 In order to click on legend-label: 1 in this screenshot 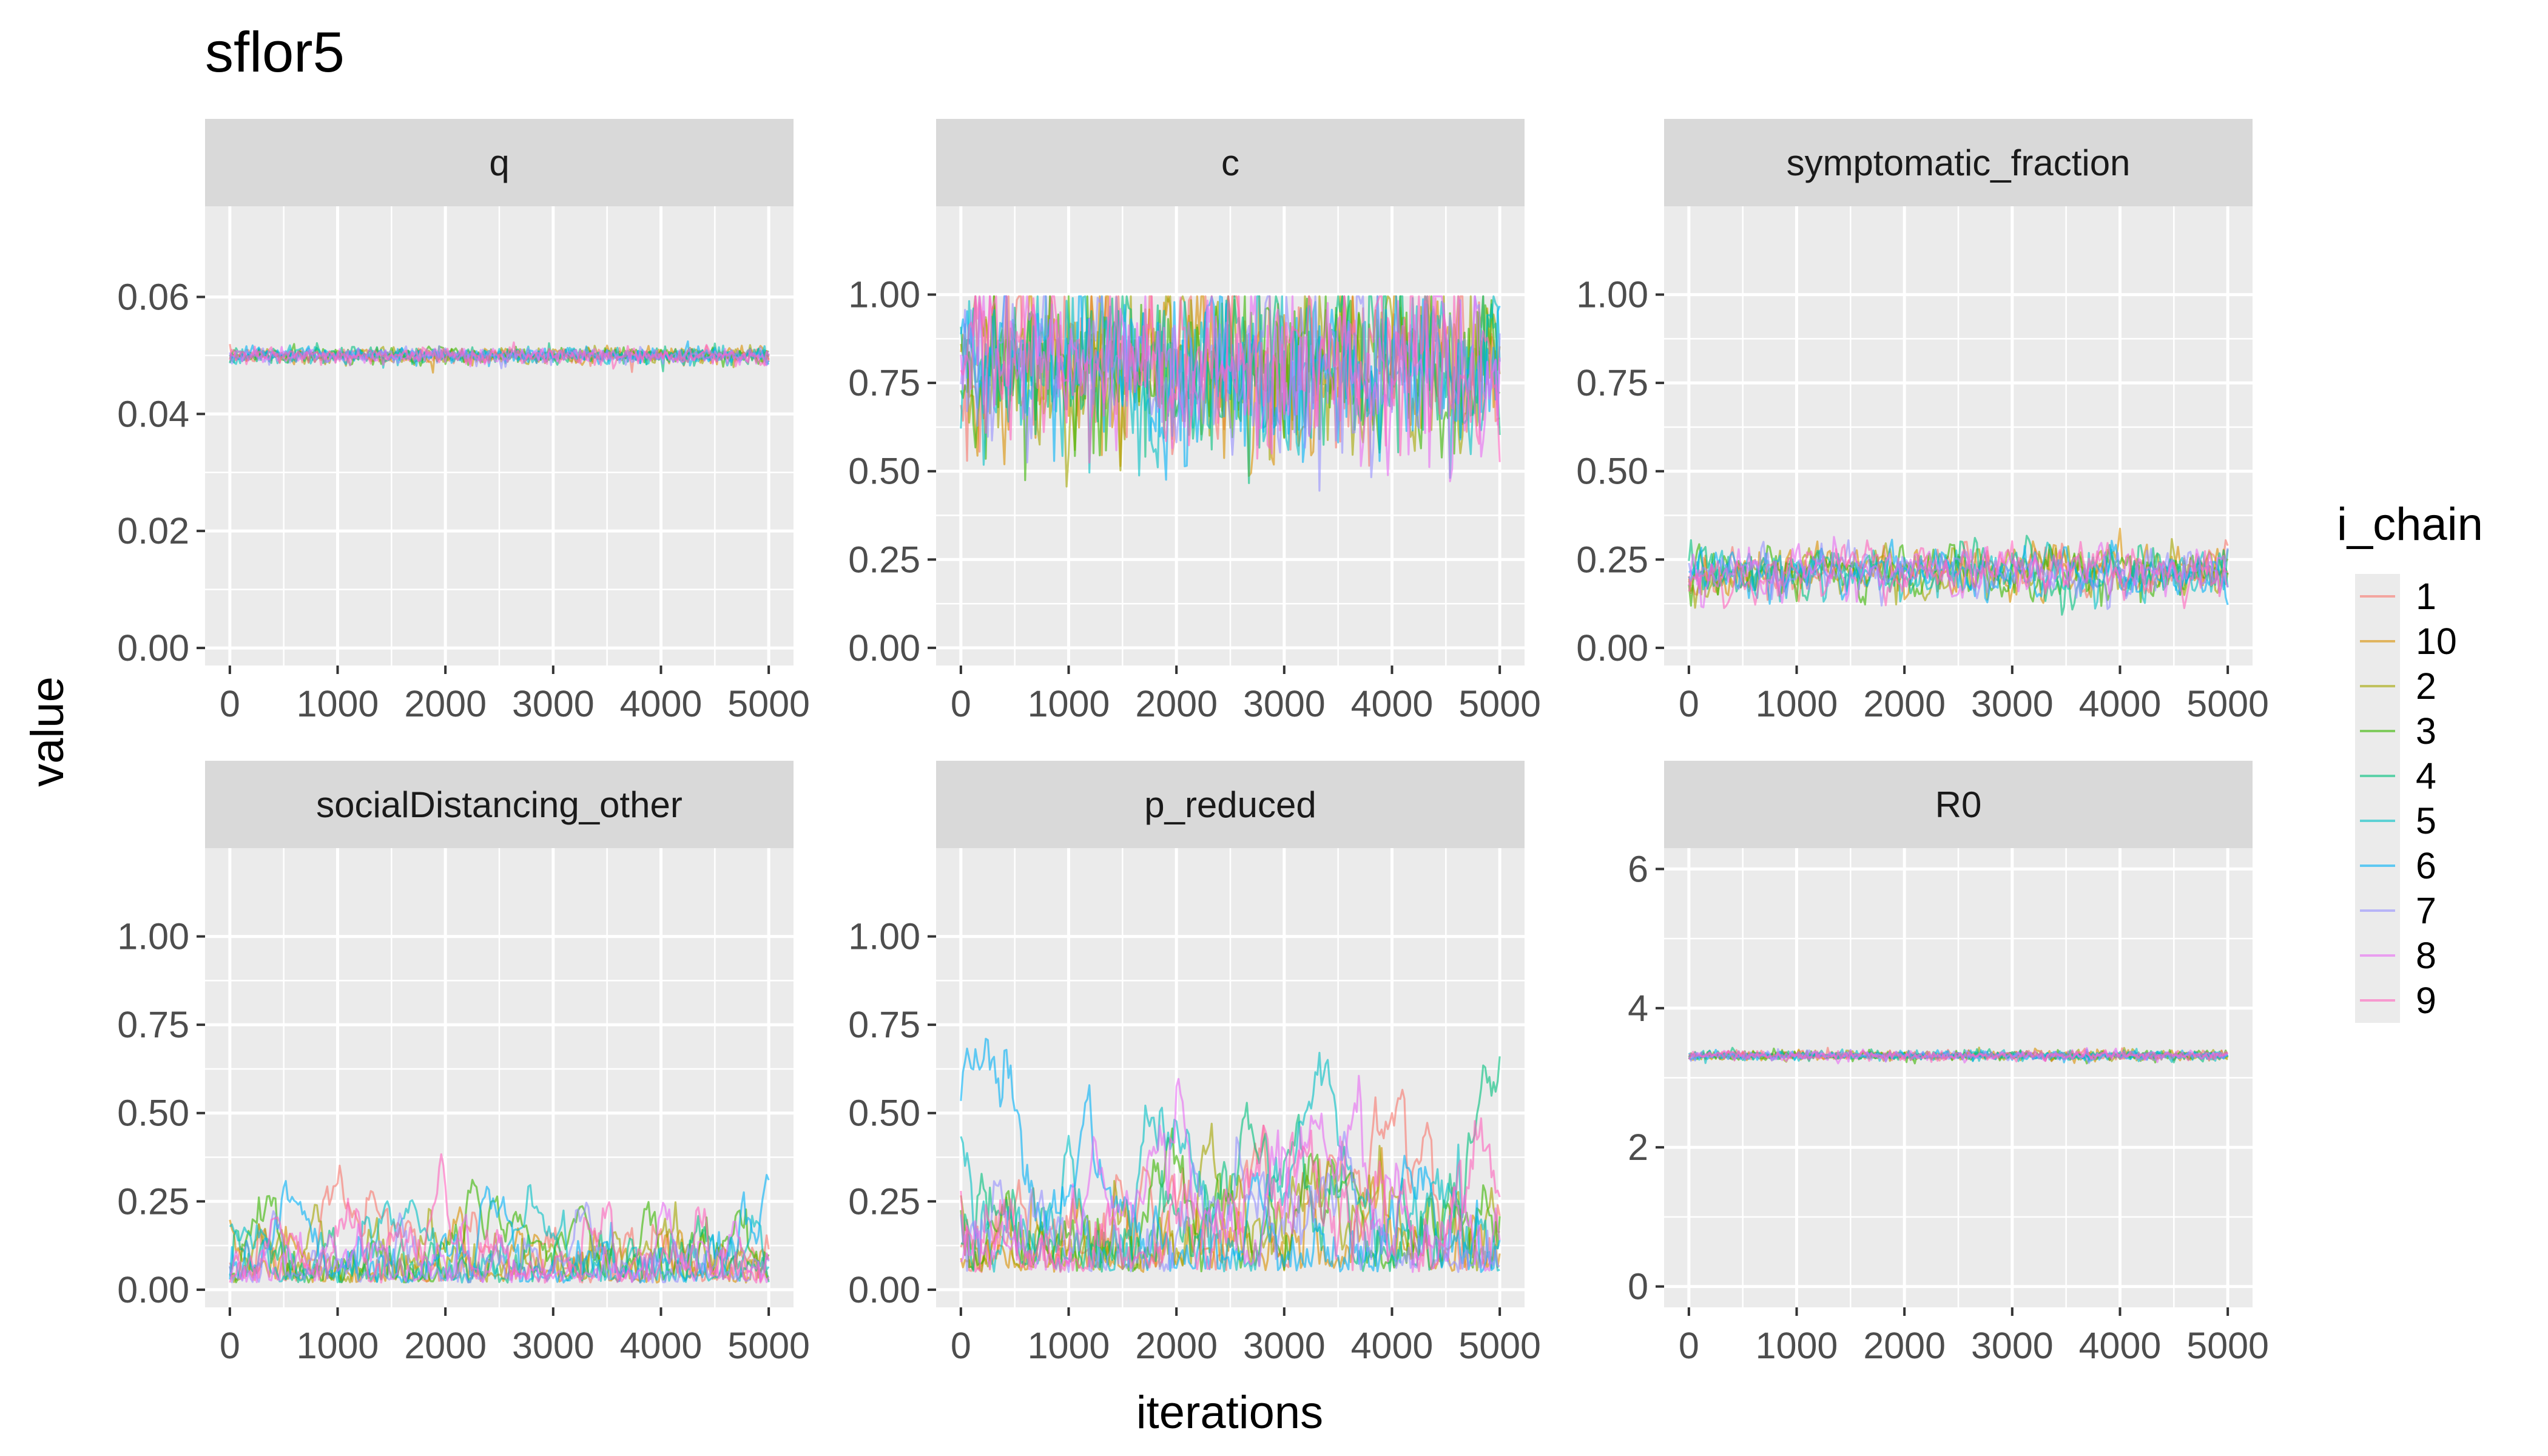, I will do `click(2426, 596)`.